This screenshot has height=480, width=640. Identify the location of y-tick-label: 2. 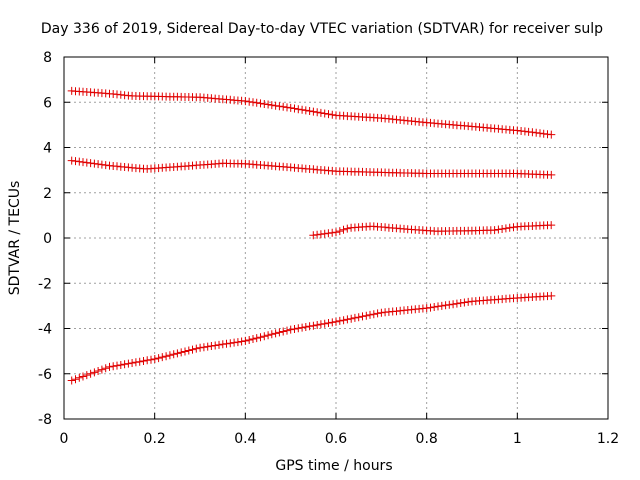
(47, 194).